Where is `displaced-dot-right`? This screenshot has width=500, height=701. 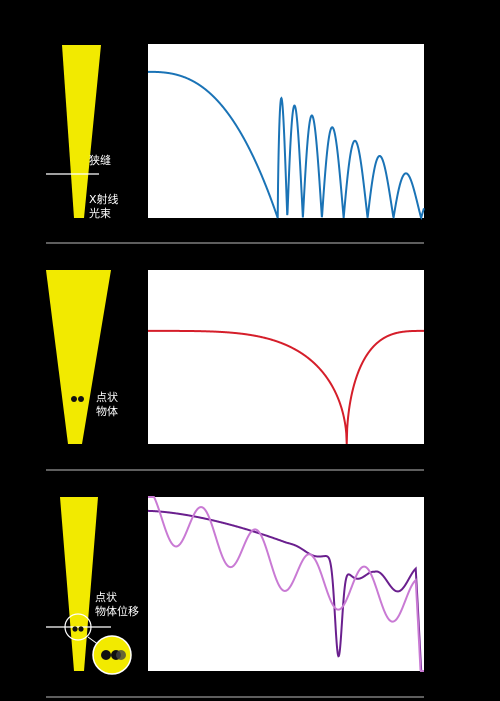
displaced-dot-right is located at coordinates (81, 629).